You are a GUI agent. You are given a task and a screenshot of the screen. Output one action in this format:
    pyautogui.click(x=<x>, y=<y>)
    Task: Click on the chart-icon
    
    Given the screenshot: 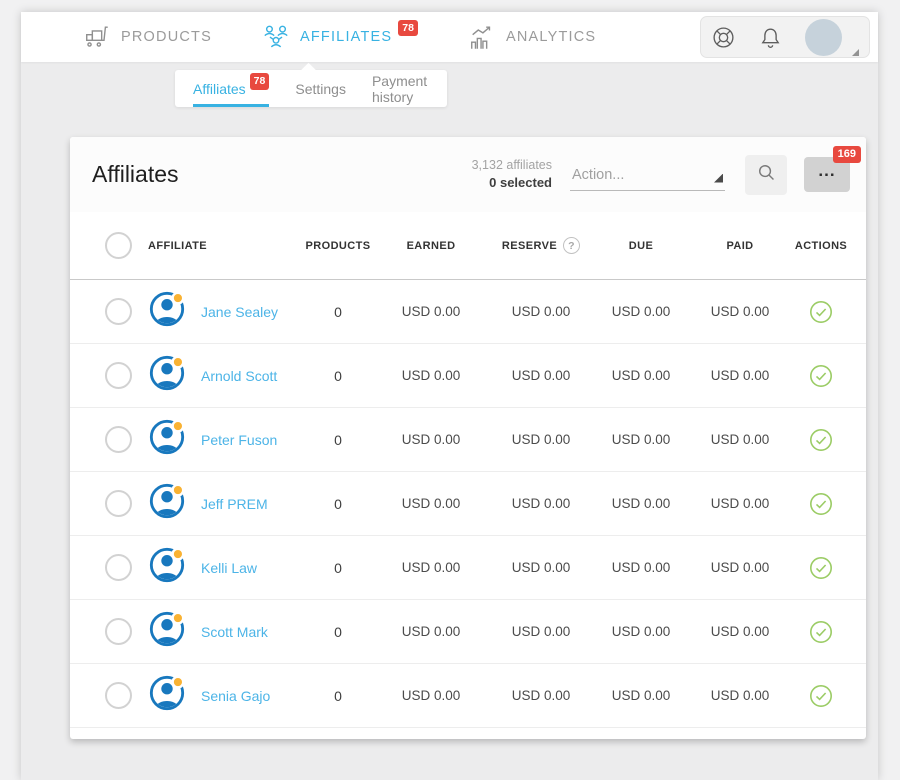 What is the action you would take?
    pyautogui.click(x=482, y=37)
    